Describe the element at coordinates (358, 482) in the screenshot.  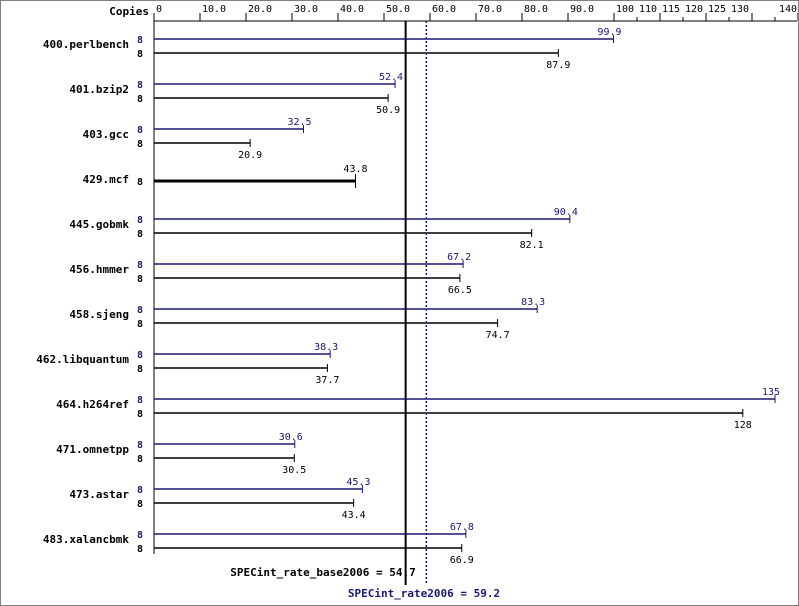
I see `peak-value-label: 45.3` at that location.